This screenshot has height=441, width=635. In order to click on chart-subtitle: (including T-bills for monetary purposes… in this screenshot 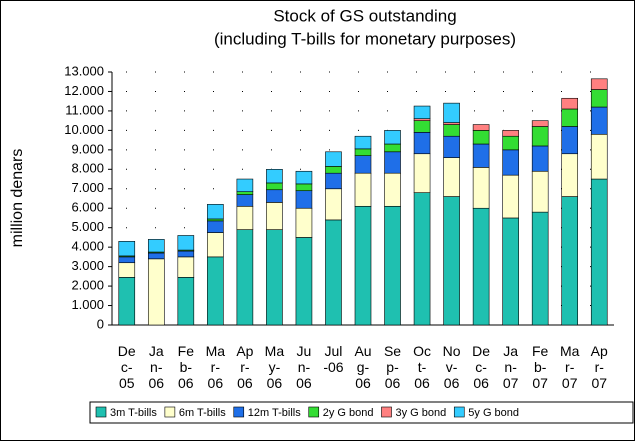, I will do `click(365, 38)`.